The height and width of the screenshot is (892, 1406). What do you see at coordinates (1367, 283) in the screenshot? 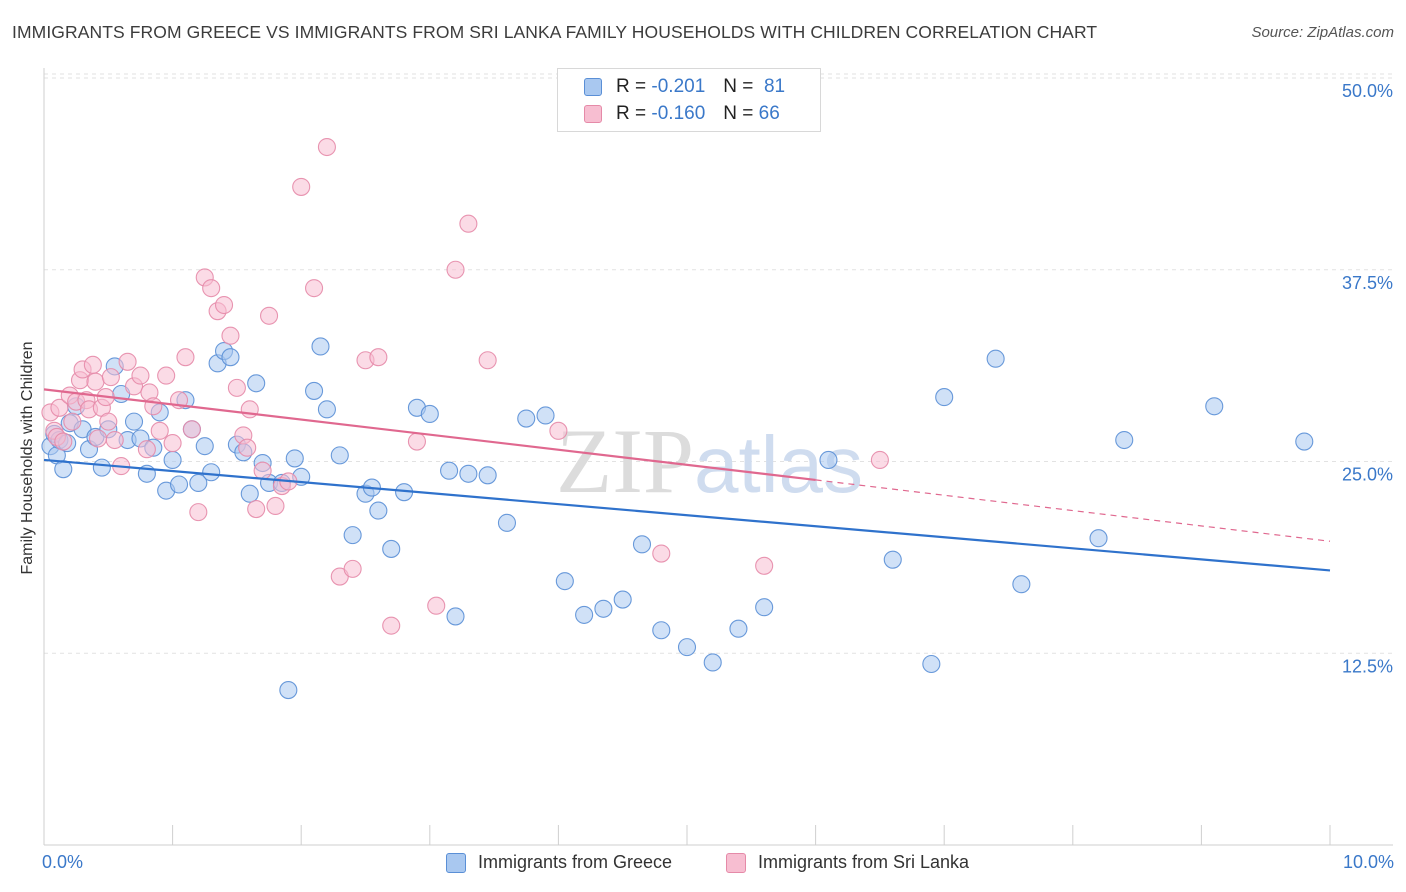
I see `y-tick-label: 37.5%` at bounding box center [1367, 283].